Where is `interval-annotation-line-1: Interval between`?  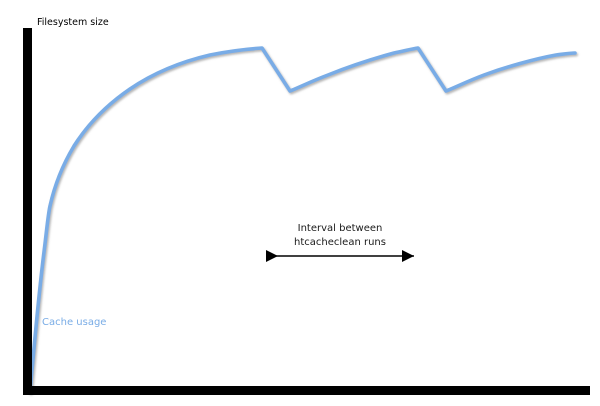
interval-annotation-line-1: Interval between is located at coordinates (340, 228).